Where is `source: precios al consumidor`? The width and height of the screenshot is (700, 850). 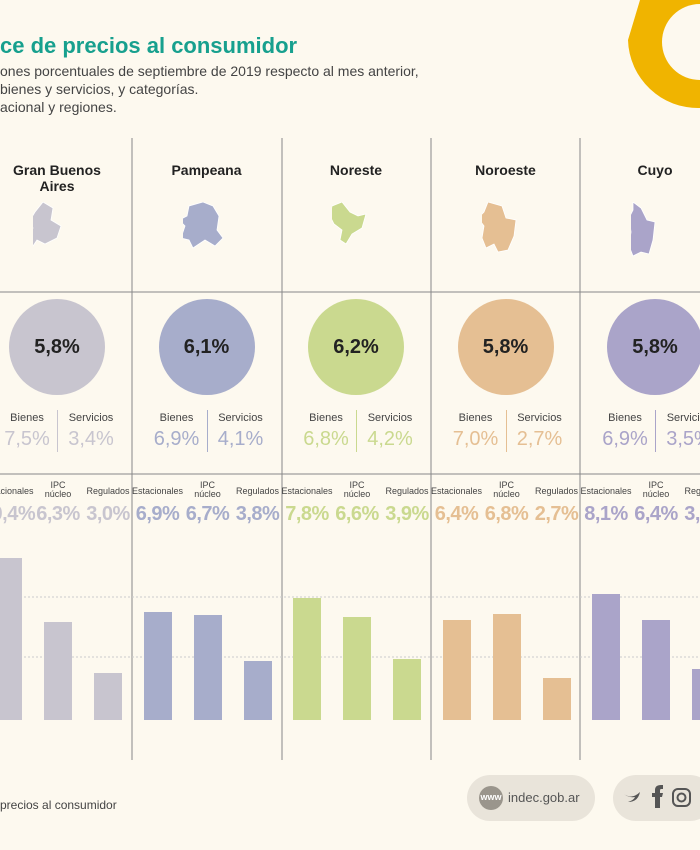 source: precios al consumidor is located at coordinates (58, 805).